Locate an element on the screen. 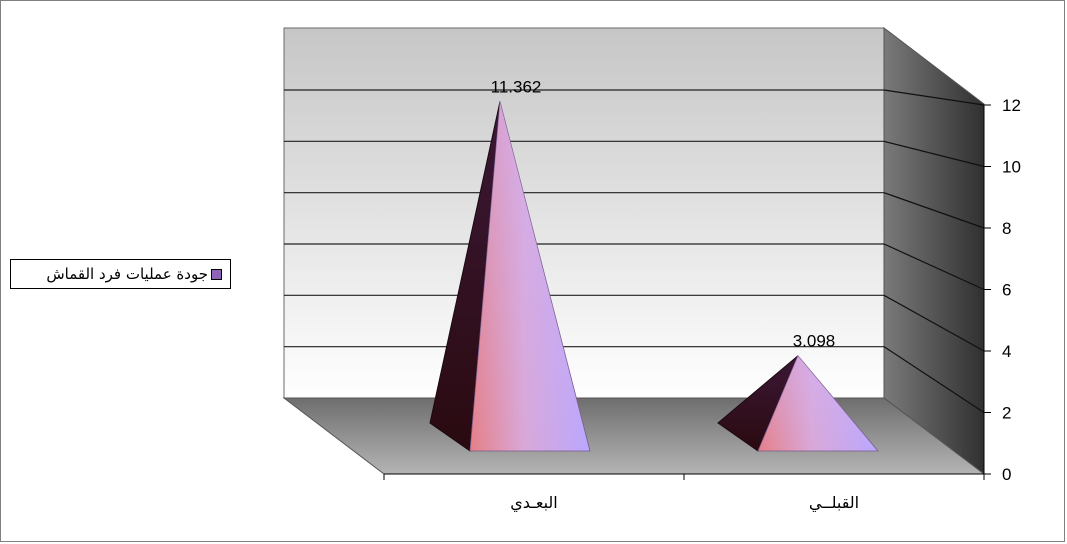 The image size is (1067, 544). legend: جودة عمليات فرد القماش is located at coordinates (120, 274).